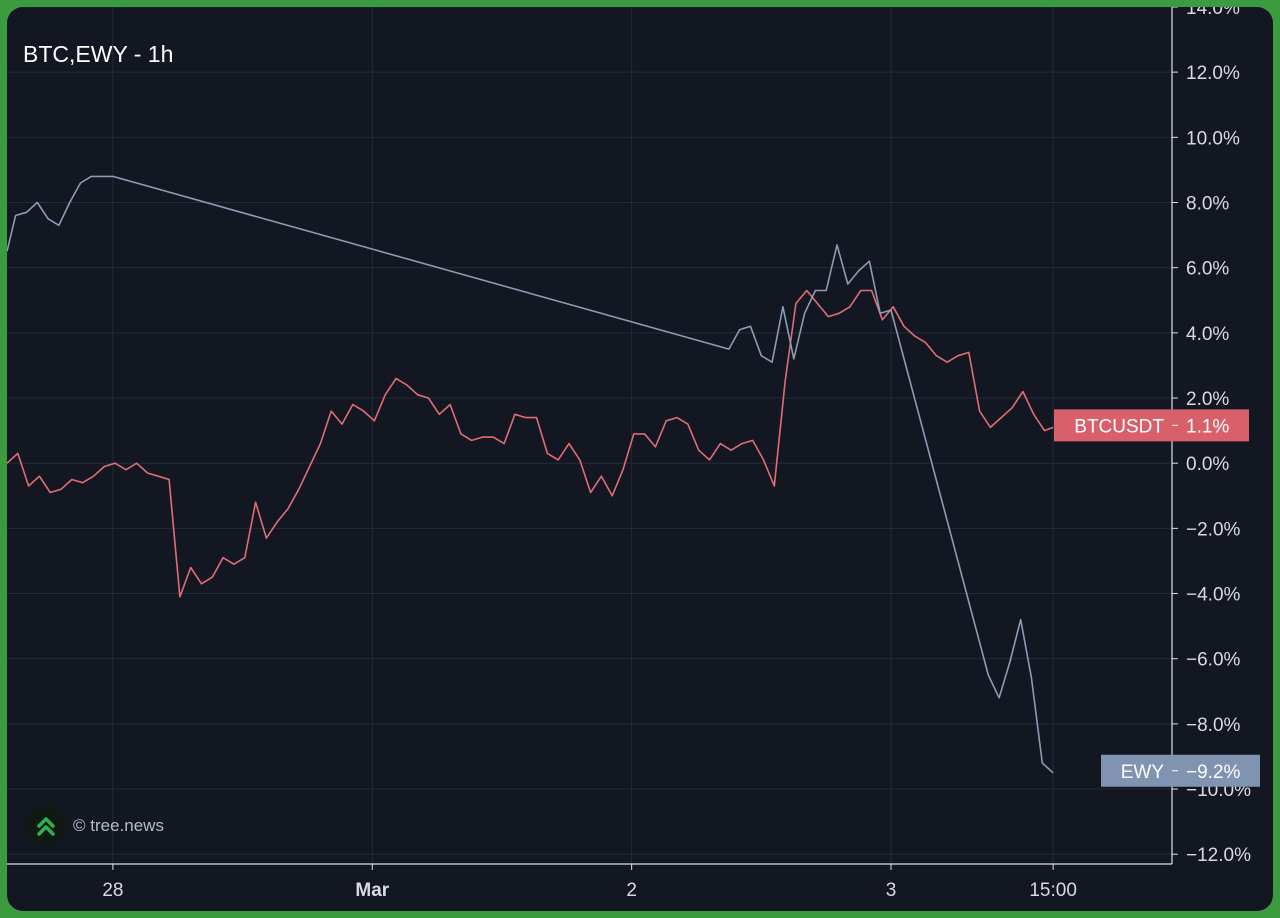 This screenshot has height=918, width=1280. Describe the element at coordinates (1207, 269) in the screenshot. I see `y-tick-label: 6.0%` at that location.